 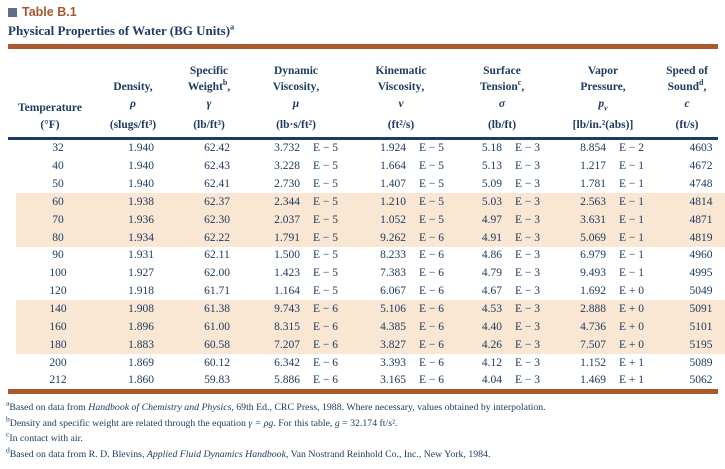 What do you see at coordinates (491, 219) in the screenshot?
I see `table-cell: 4.97` at bounding box center [491, 219].